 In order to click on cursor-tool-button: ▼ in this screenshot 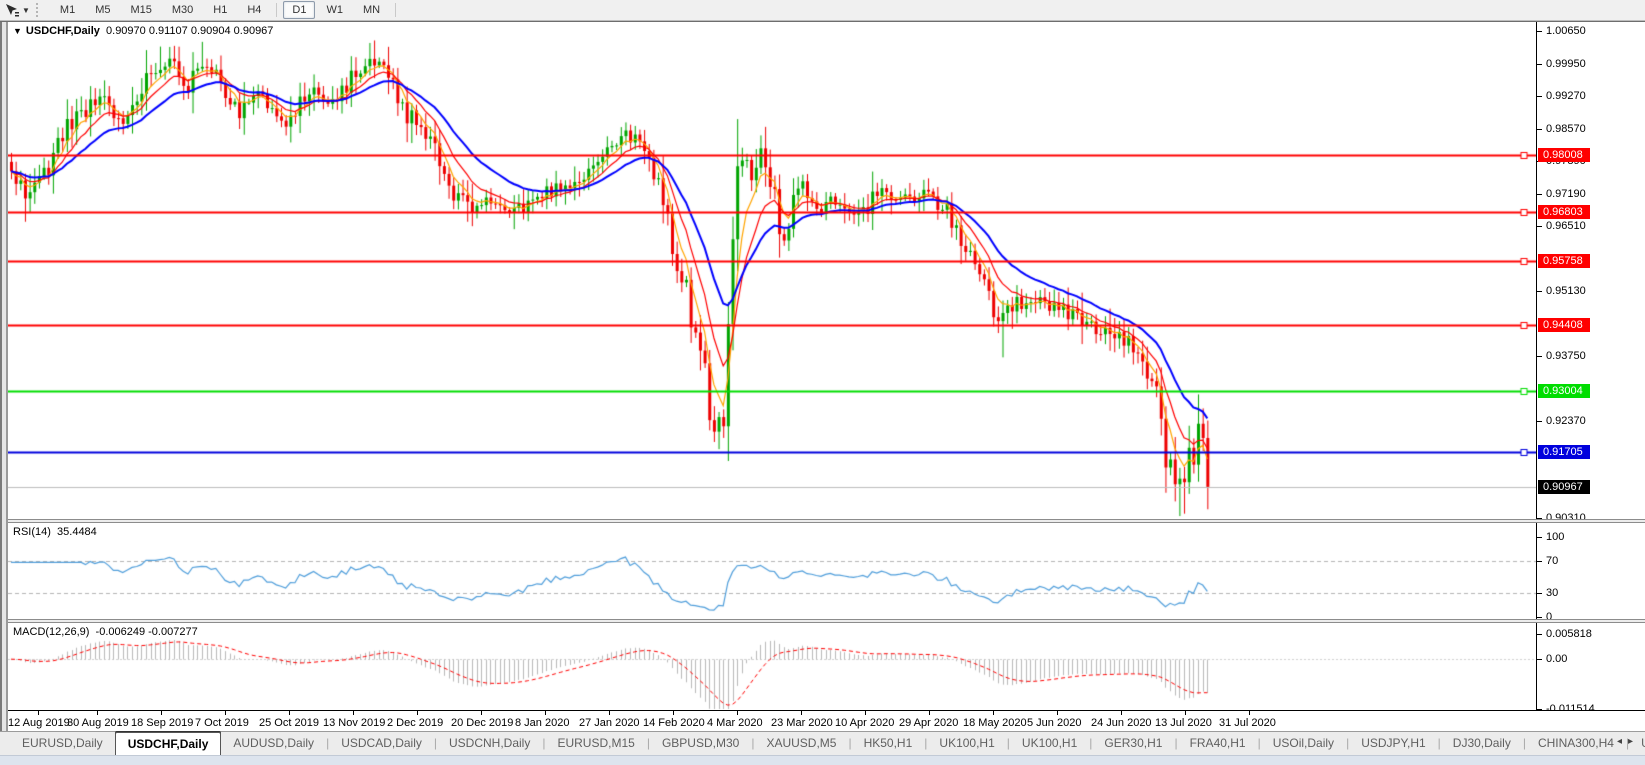, I will do `click(17, 10)`.